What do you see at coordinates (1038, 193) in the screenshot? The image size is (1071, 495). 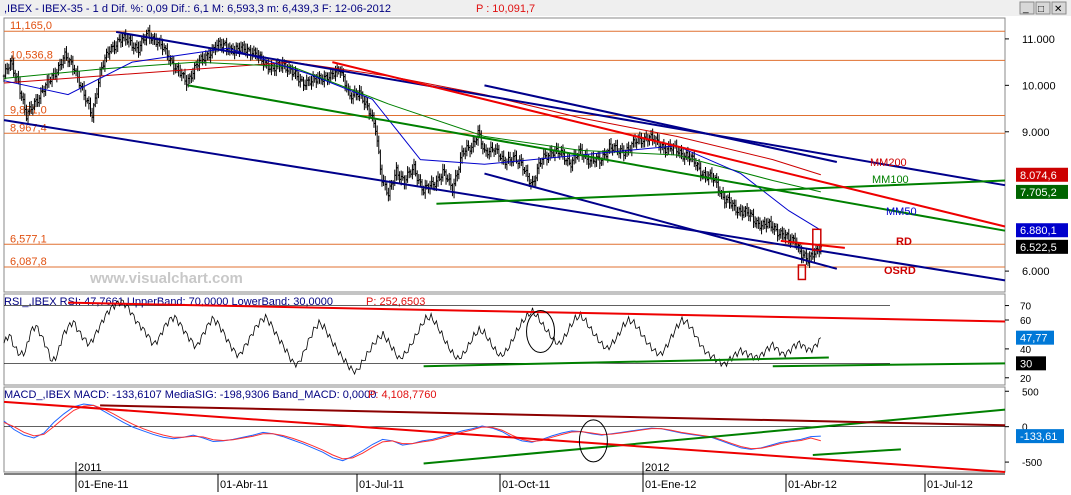 I see `price-badge-text: 7.705,2` at bounding box center [1038, 193].